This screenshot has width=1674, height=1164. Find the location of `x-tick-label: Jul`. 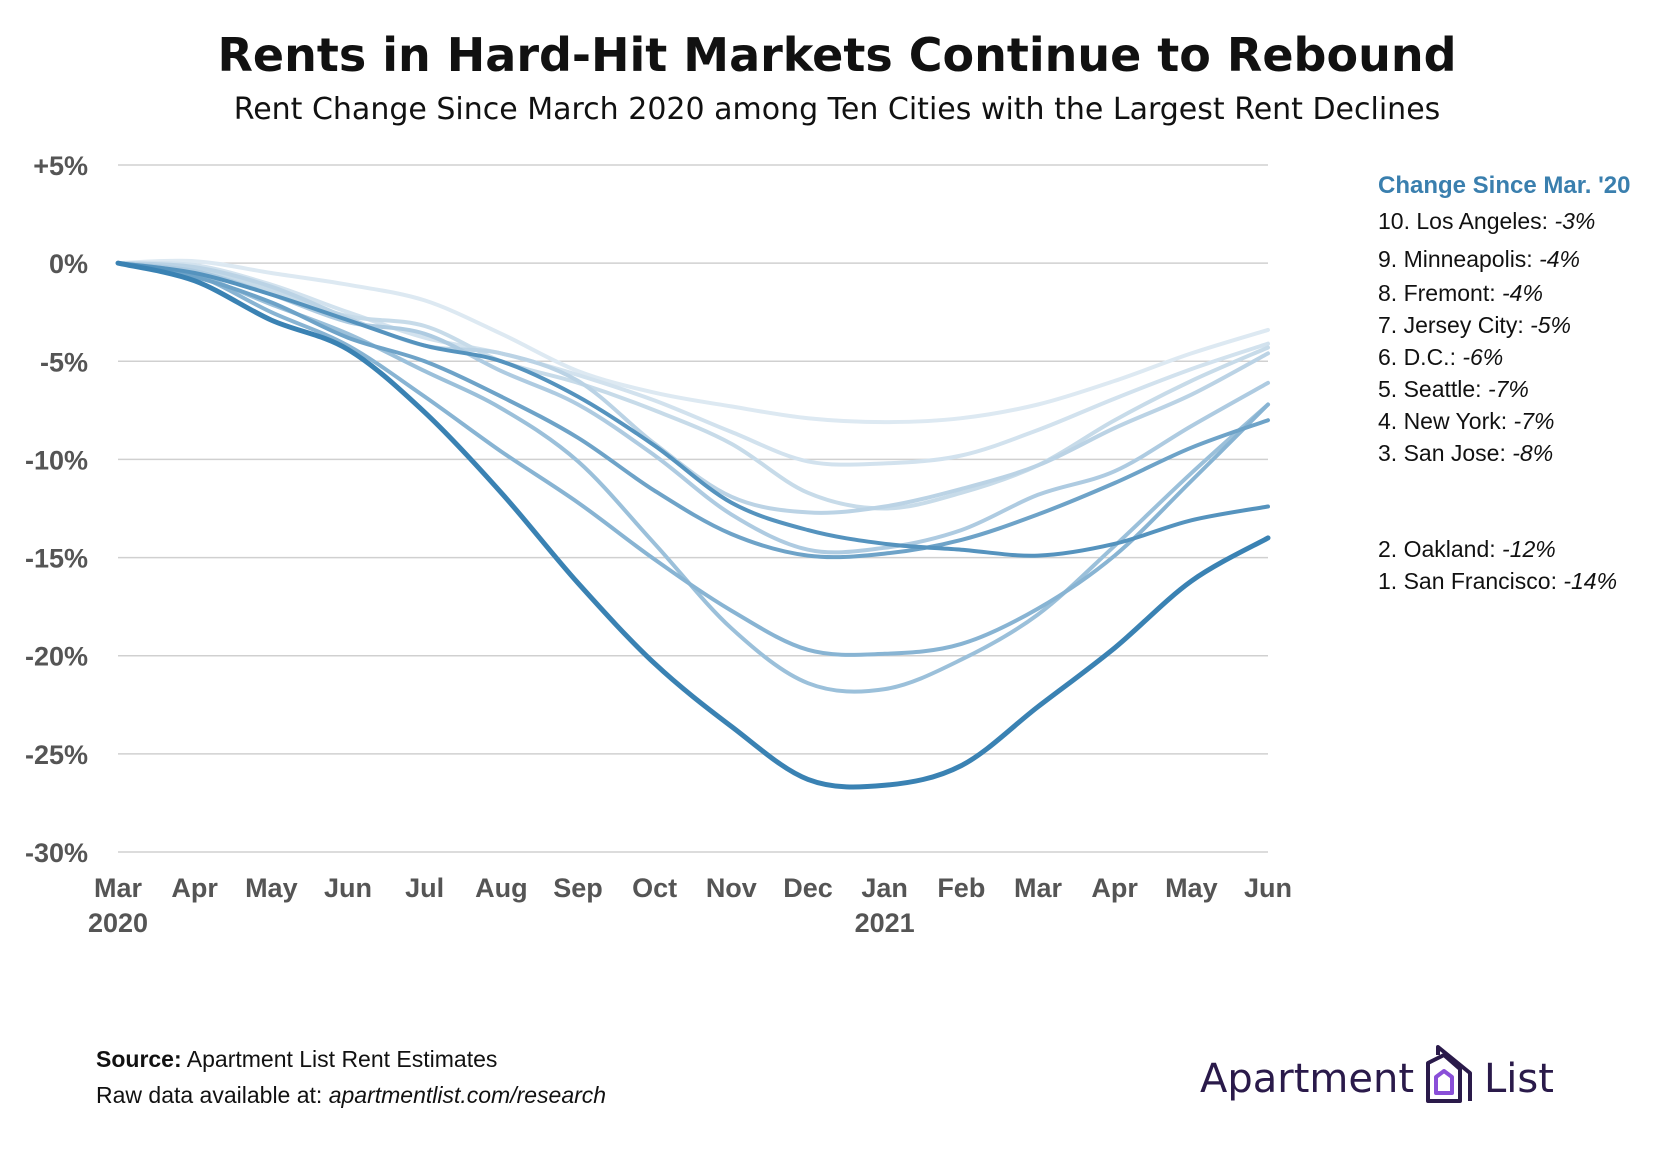

x-tick-label: Jul is located at coordinates (424, 888).